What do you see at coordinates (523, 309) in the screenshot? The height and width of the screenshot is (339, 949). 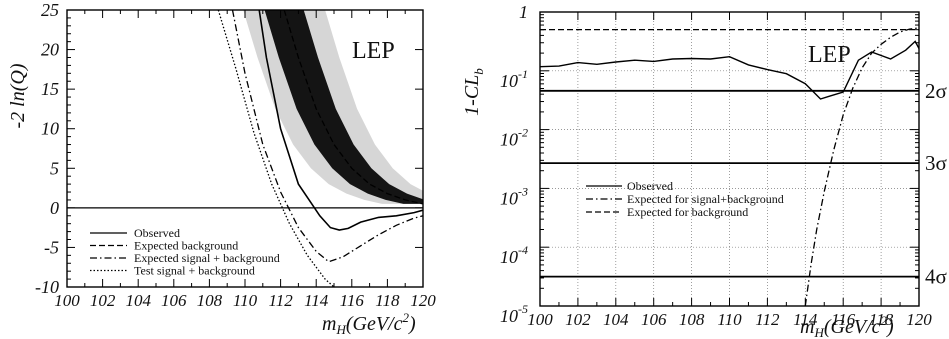 I see `right-y-tick-exp: -5` at bounding box center [523, 309].